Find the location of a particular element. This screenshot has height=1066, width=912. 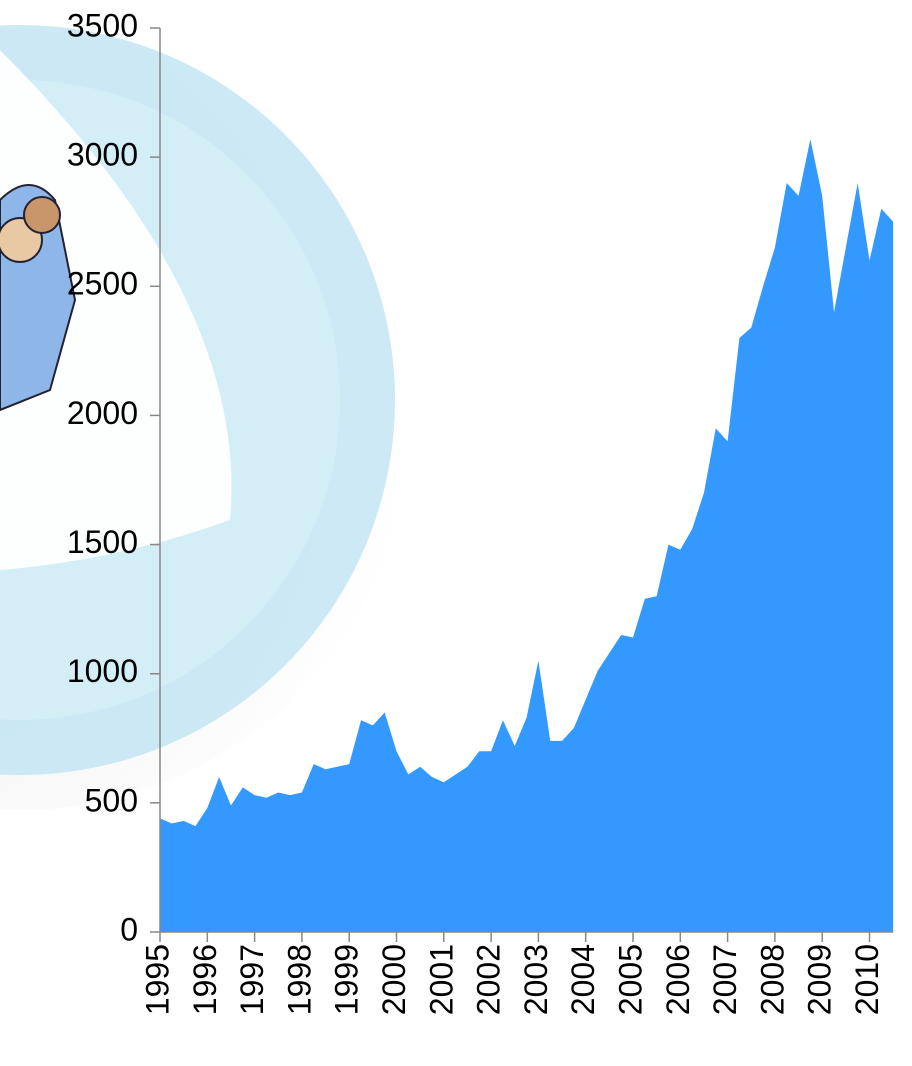

x-tick-label: 2005 is located at coordinates (630, 979).